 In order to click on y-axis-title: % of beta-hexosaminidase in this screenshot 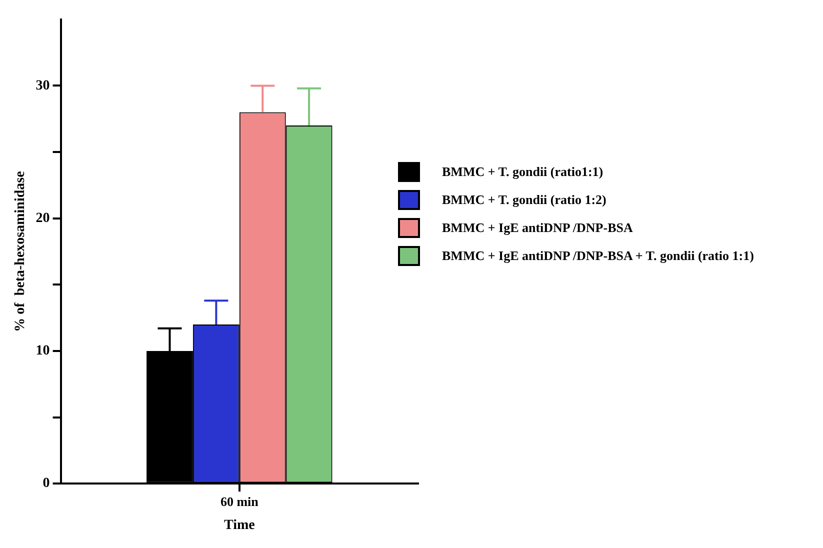, I will do `click(20, 251)`.